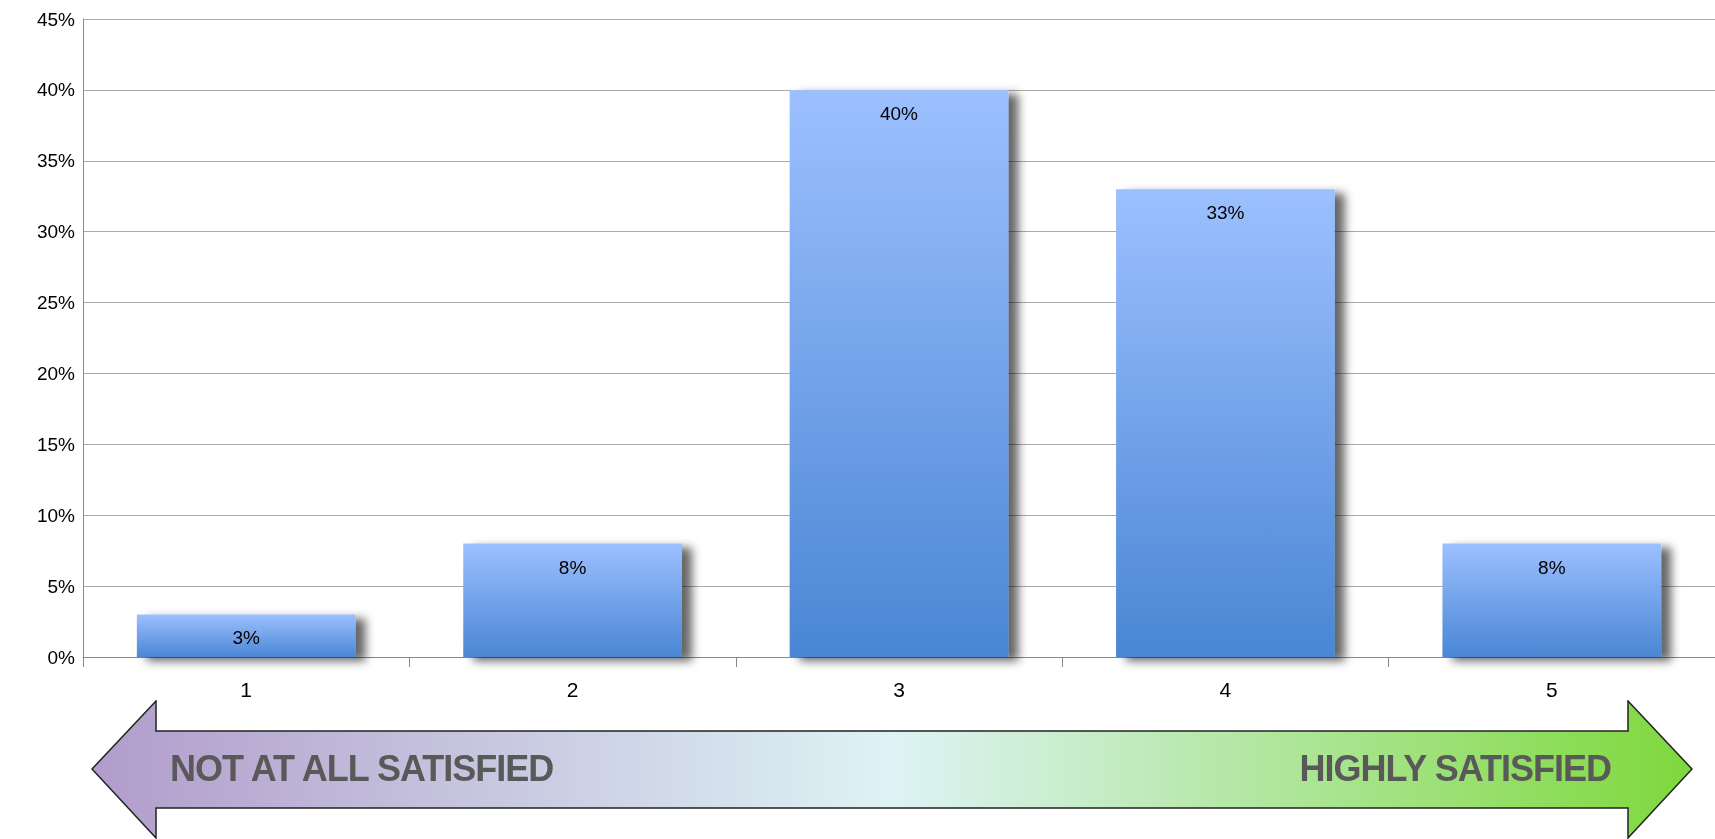  I want to click on x-tick-label: 4, so click(1225, 689).